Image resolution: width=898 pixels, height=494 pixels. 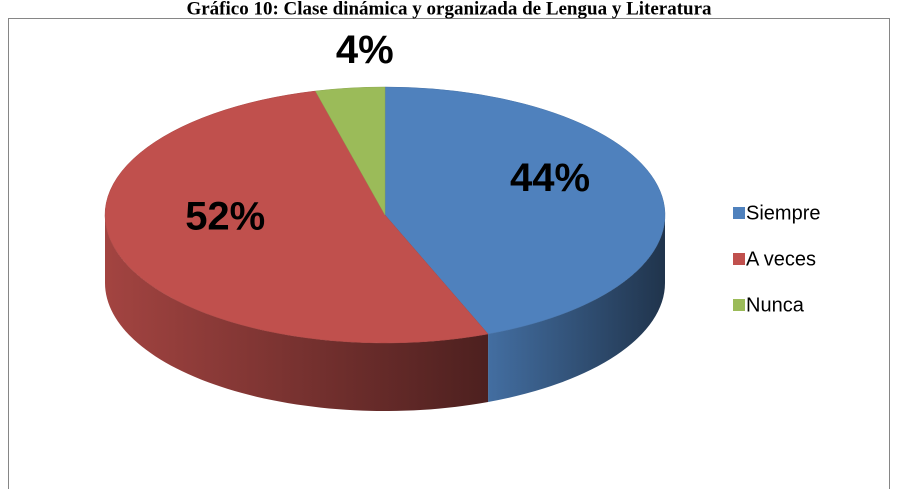 I want to click on data-label: 4%, so click(x=365, y=50).